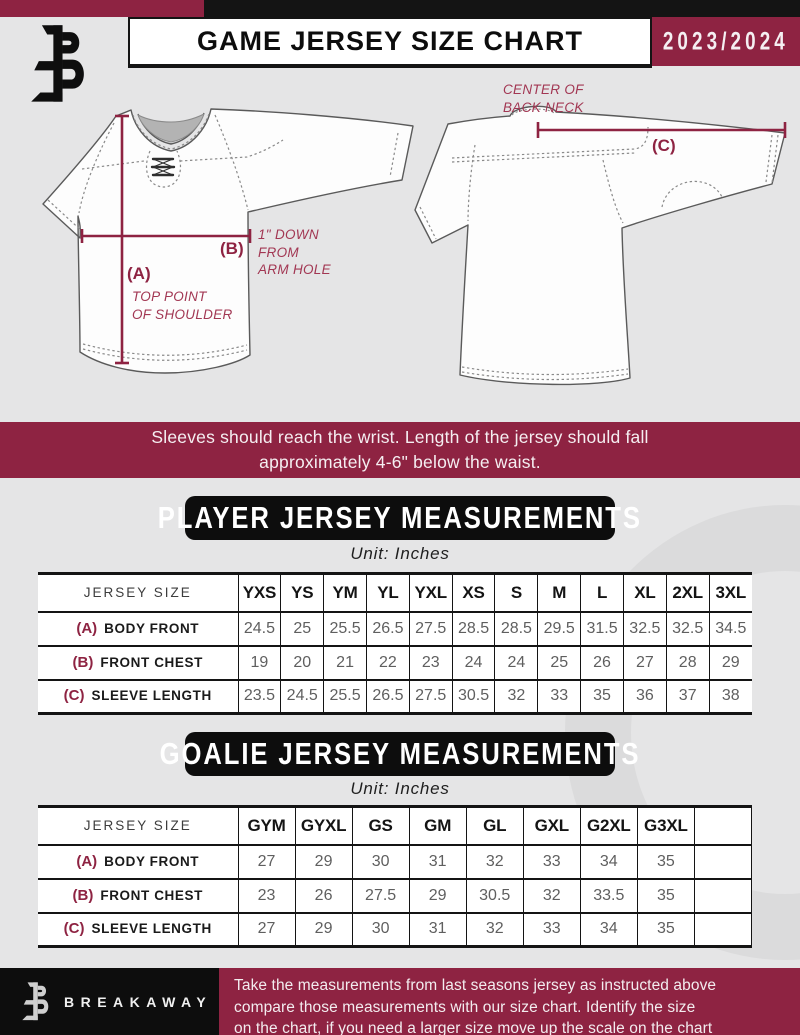 The image size is (800, 1035). I want to click on breakaway-logo-footer-icon, so click(35, 1000).